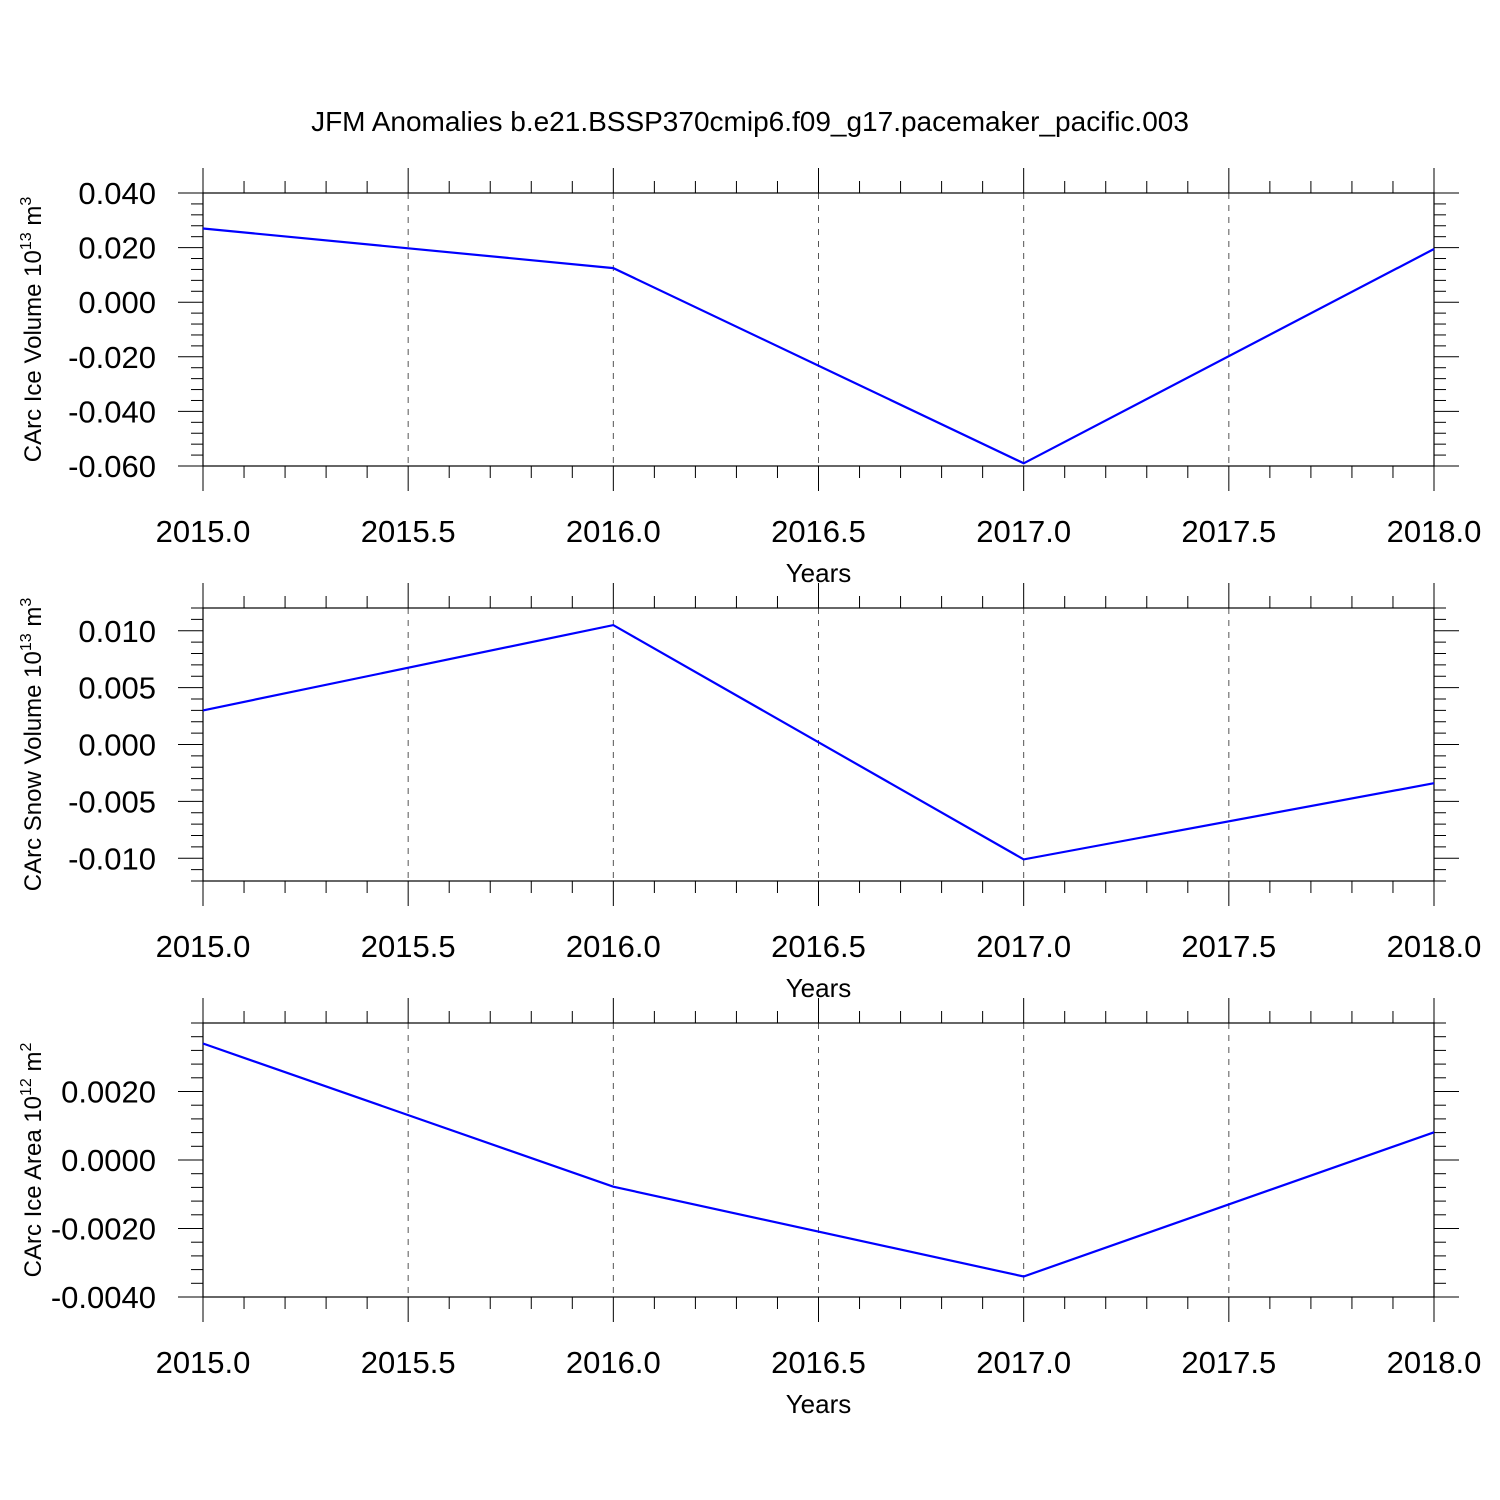  What do you see at coordinates (32, 330) in the screenshot?
I see `y-axis-label: CArc Ice Volume 1013 m3` at bounding box center [32, 330].